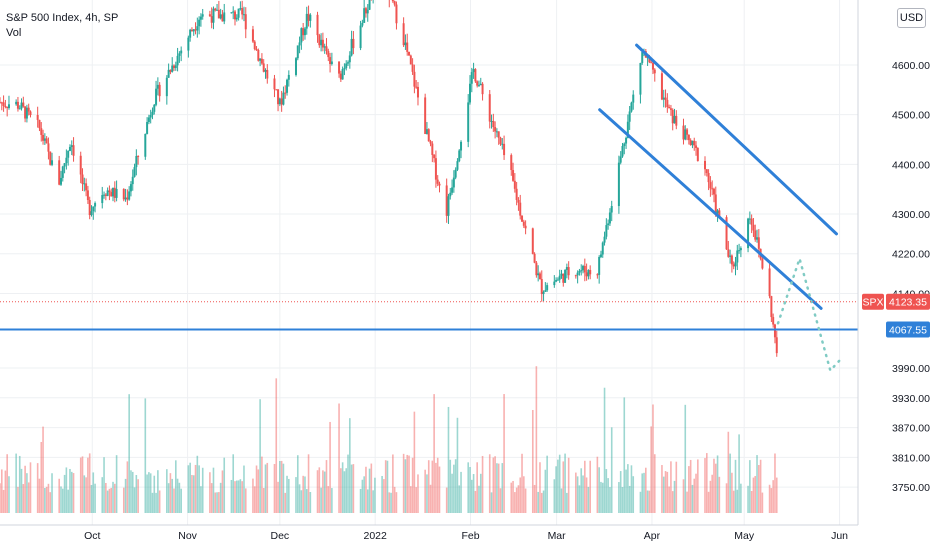 The width and height of the screenshot is (932, 550). I want to click on support-price-text: 4067.55, so click(908, 330).